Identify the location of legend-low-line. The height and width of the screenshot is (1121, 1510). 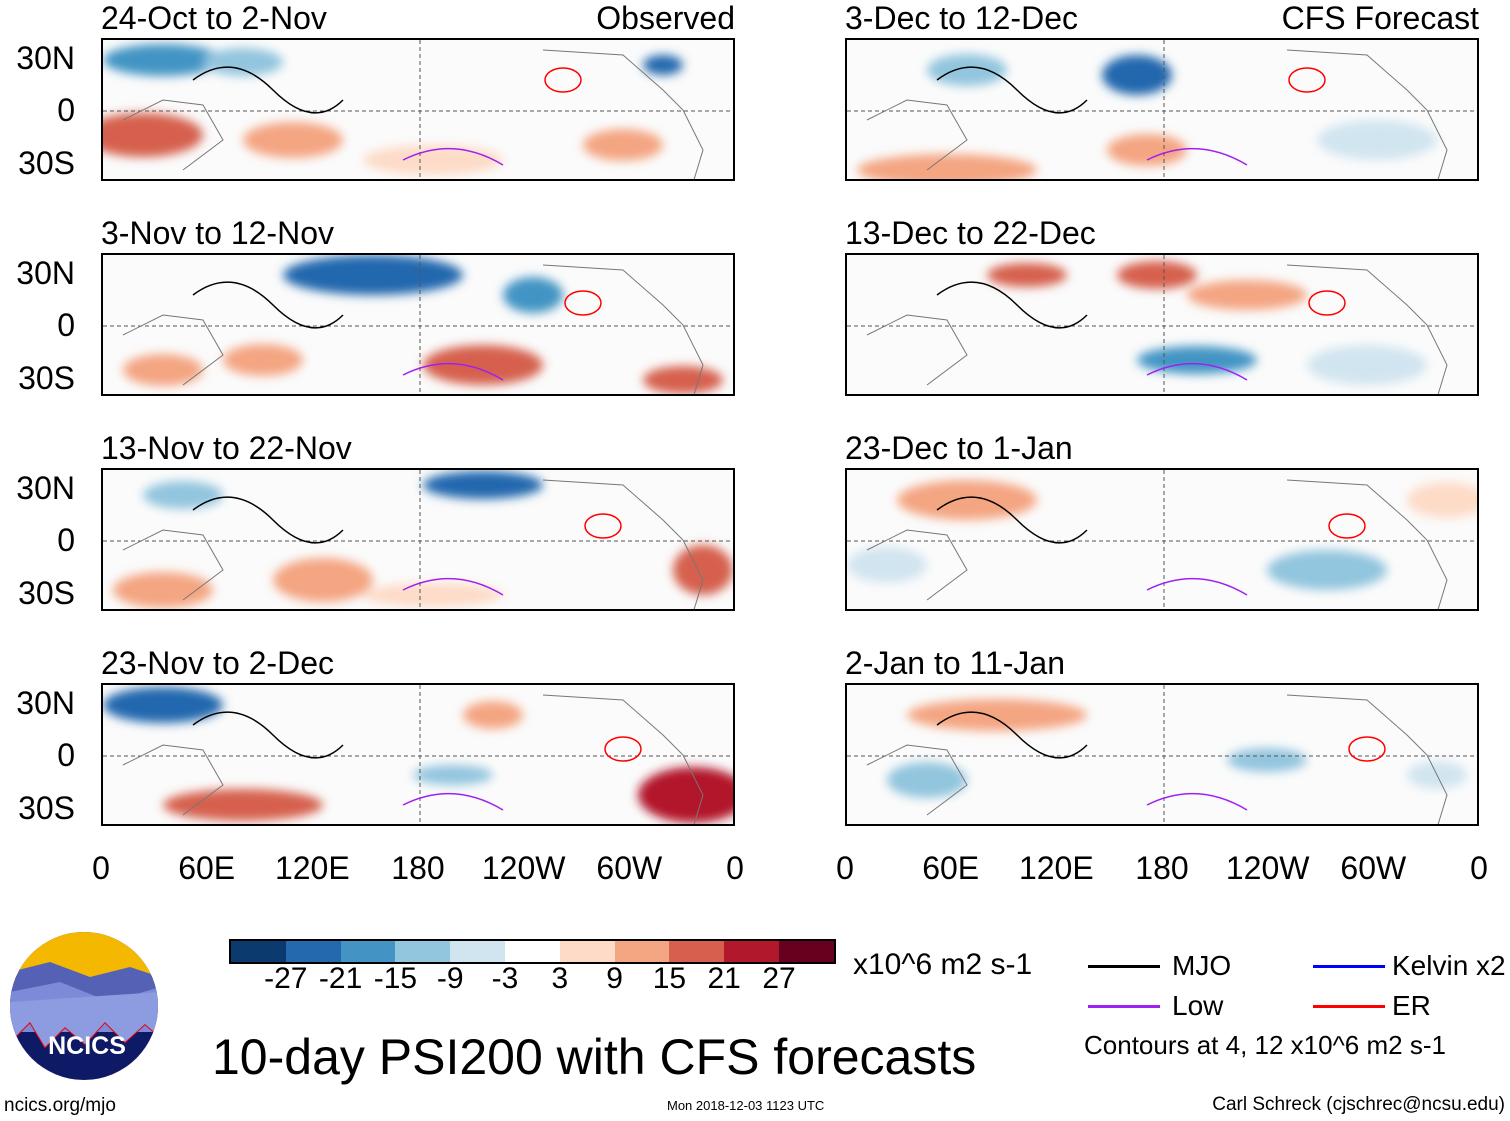
(1124, 1006).